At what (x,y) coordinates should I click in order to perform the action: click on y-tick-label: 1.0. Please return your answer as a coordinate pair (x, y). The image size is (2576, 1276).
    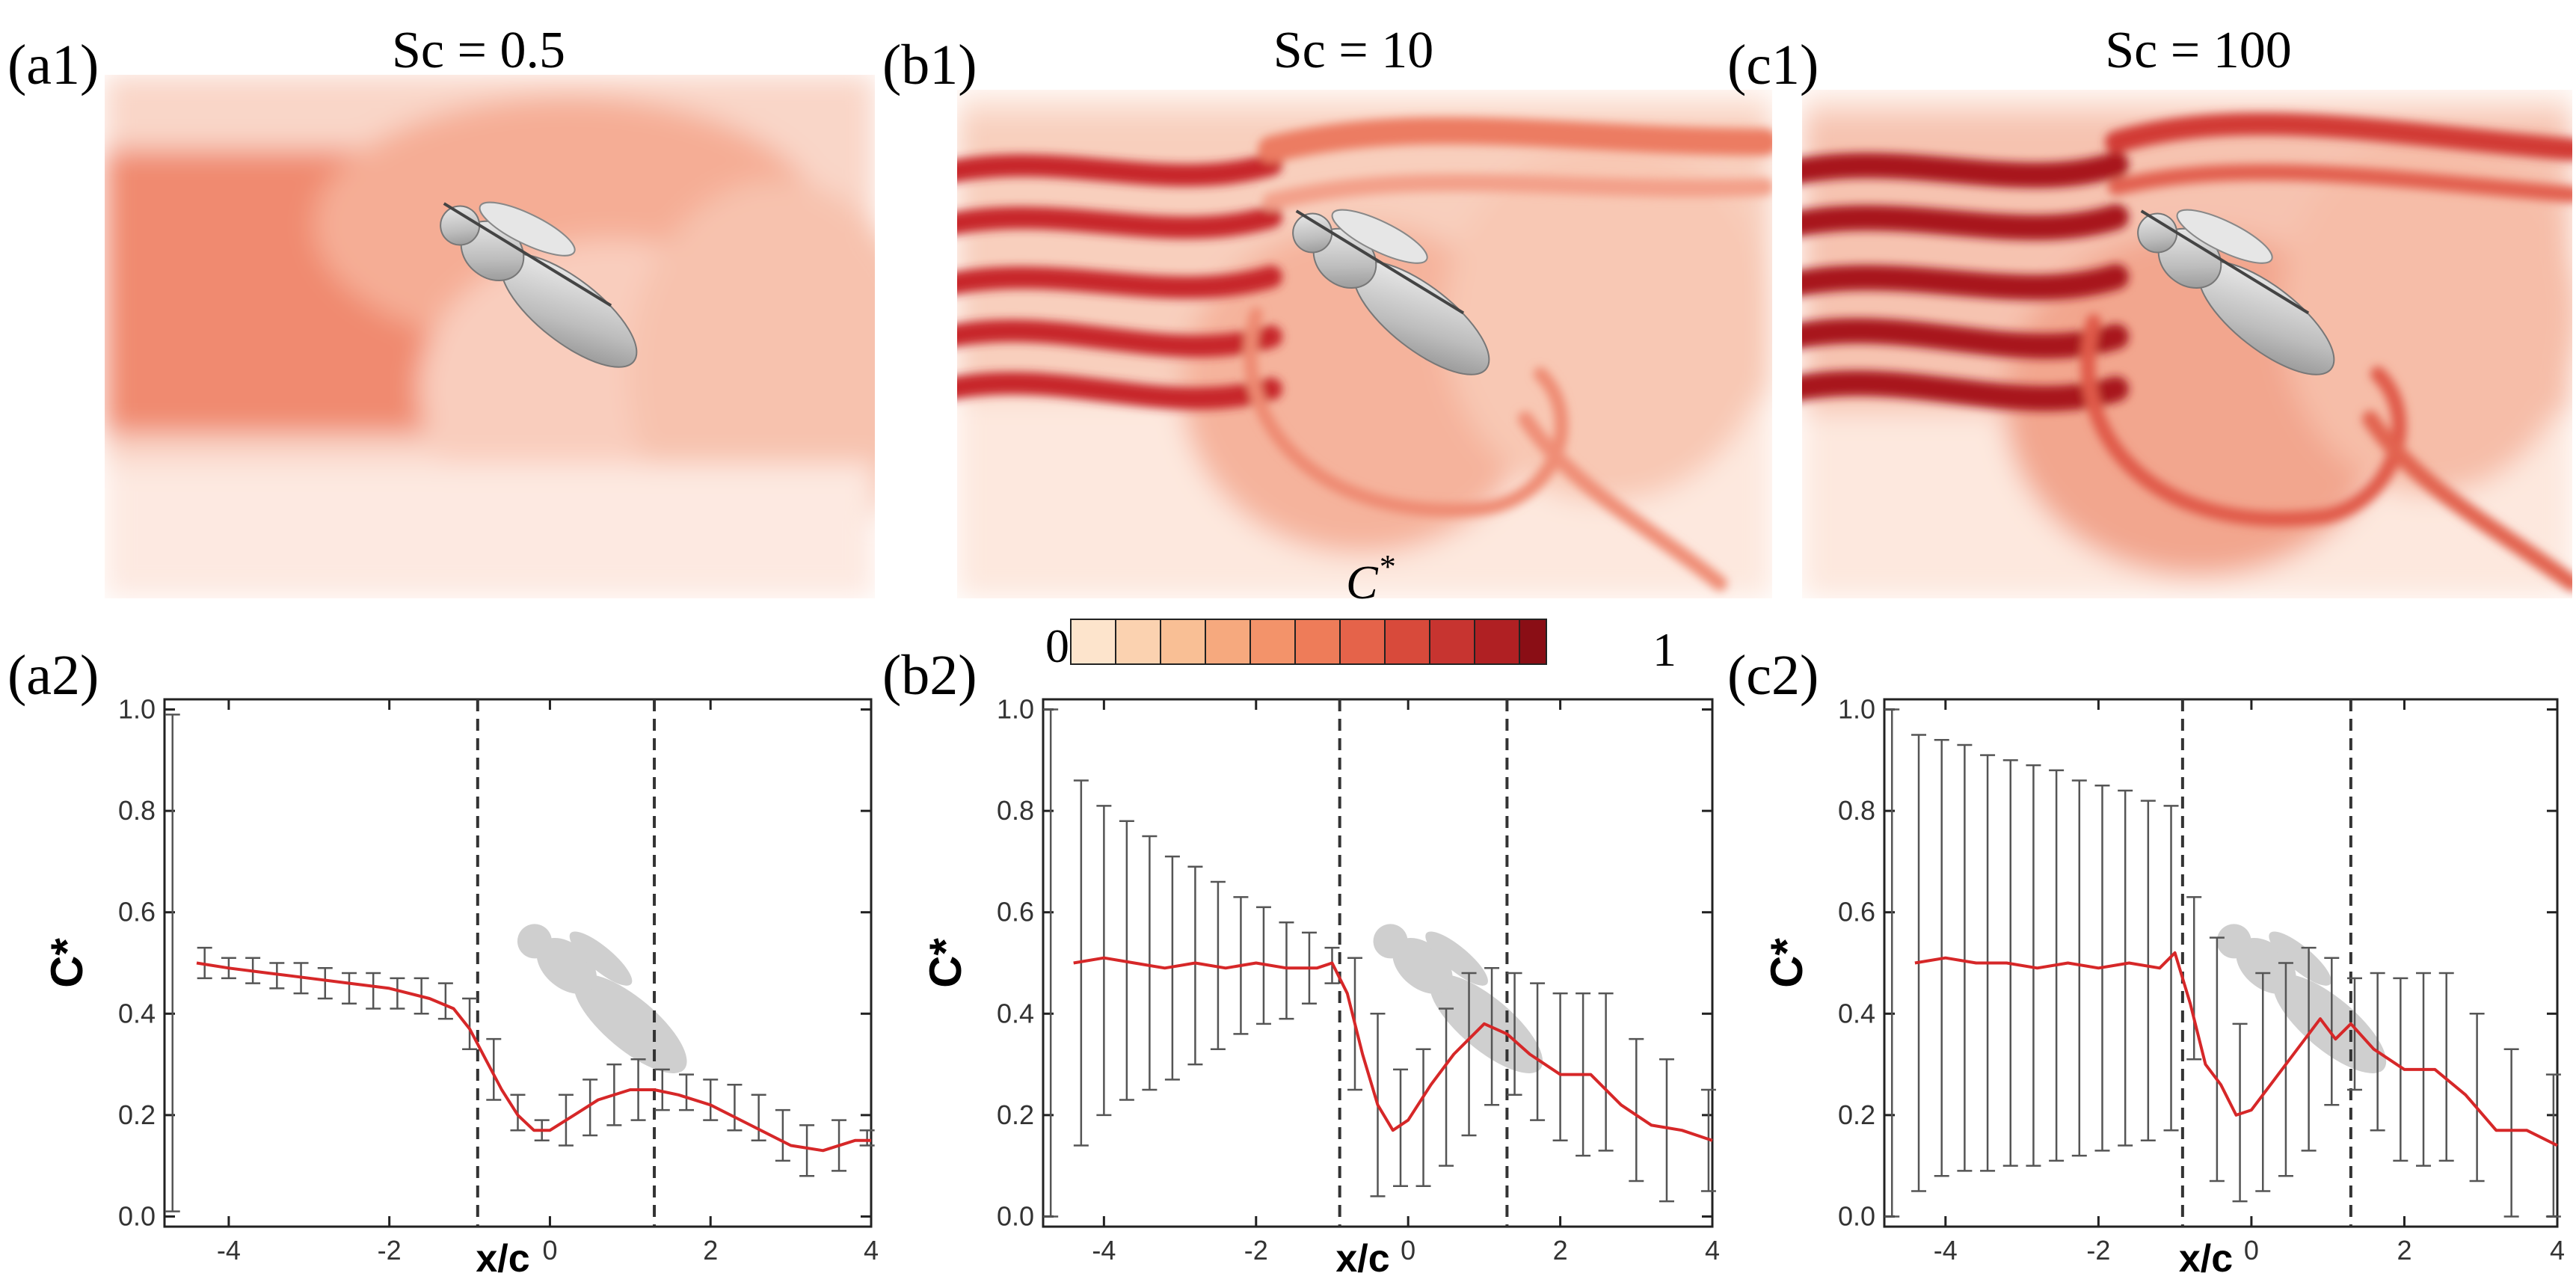
    Looking at the image, I should click on (1015, 709).